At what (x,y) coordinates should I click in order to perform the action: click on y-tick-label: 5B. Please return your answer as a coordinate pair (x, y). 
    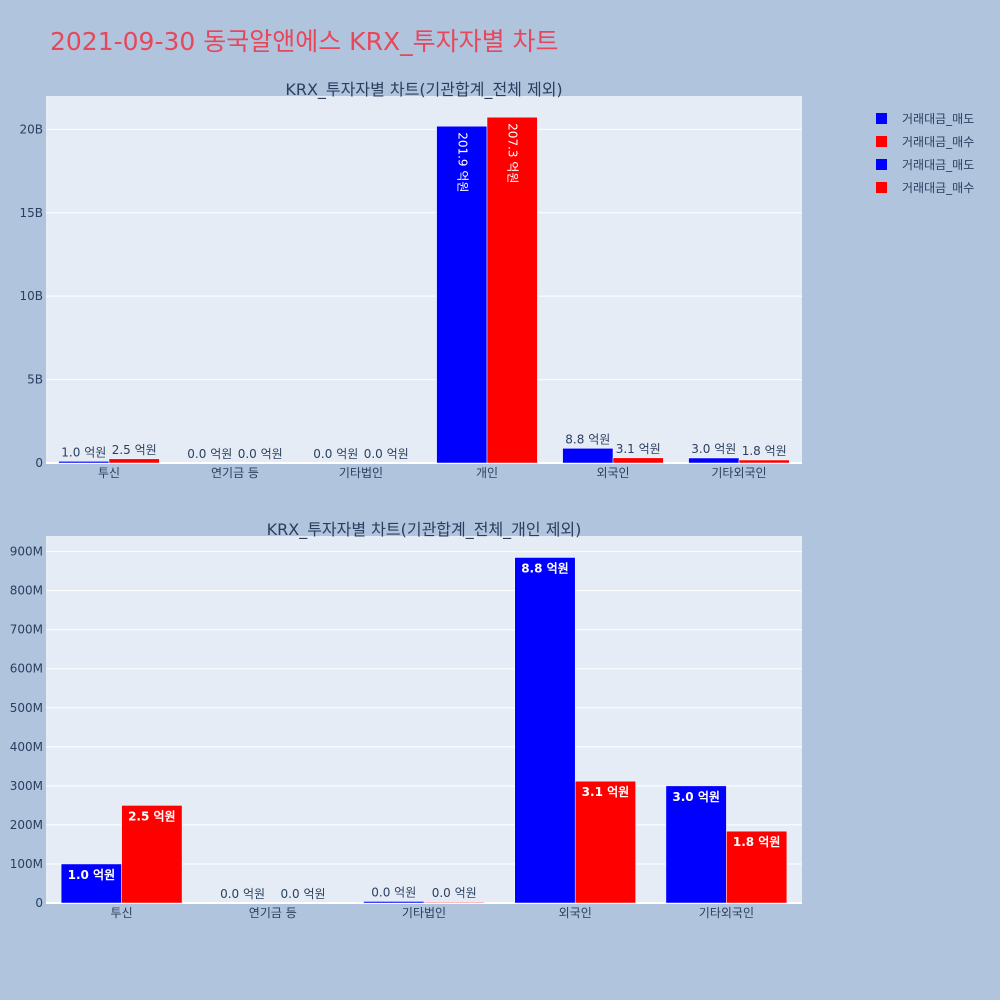
    Looking at the image, I should click on (35, 380).